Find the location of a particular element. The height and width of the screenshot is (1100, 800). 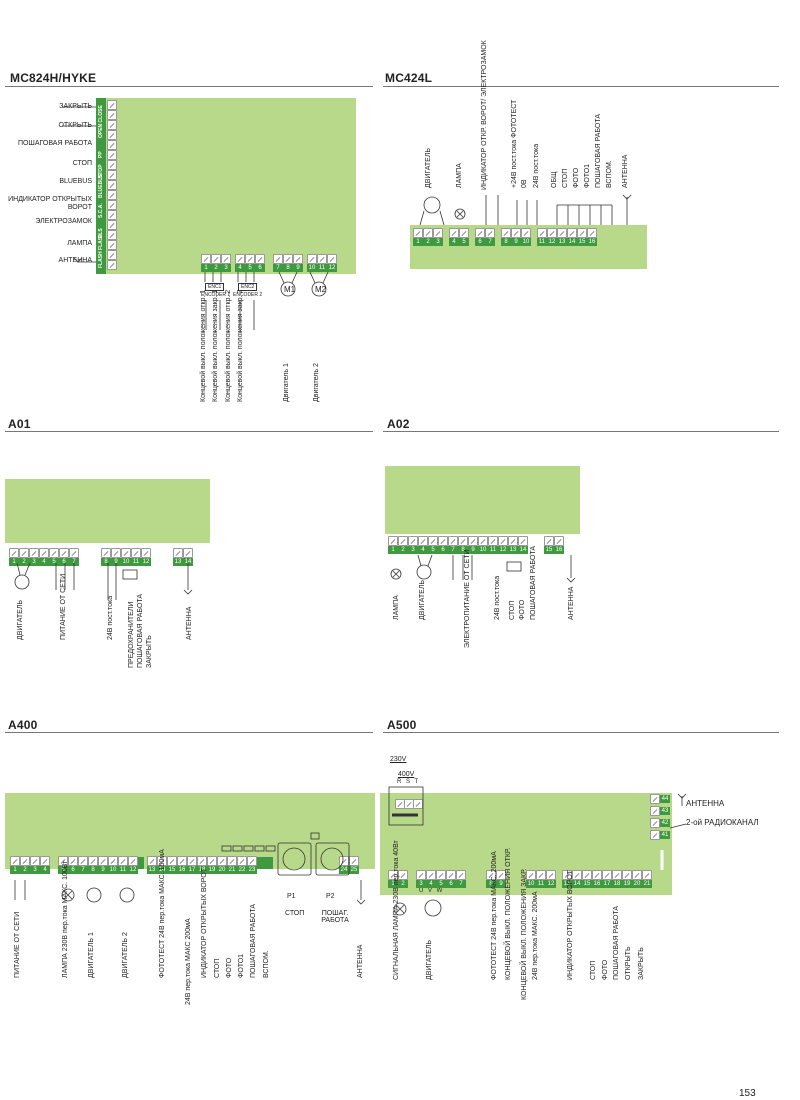

a400-terminal-num: 2 is located at coordinates (25, 870).